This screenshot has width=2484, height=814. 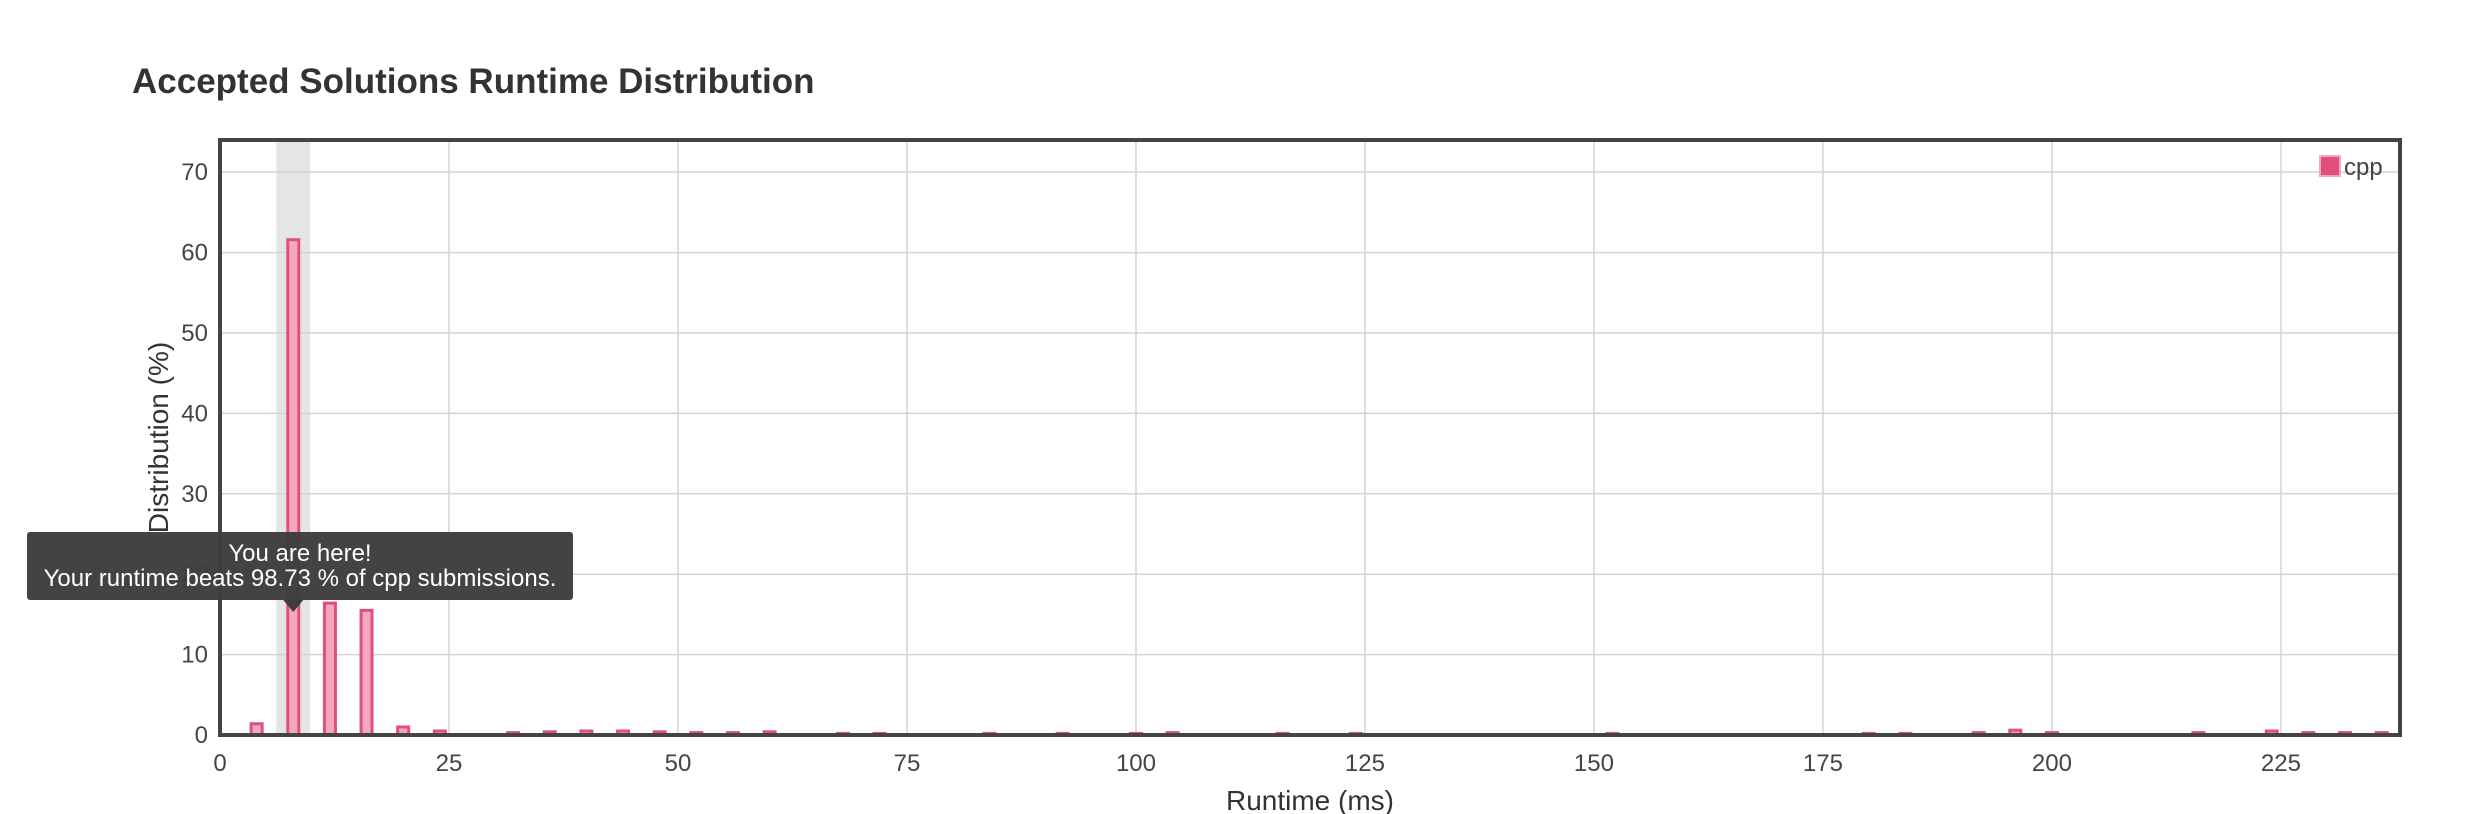 I want to click on x-tick-label: 25, so click(x=449, y=763).